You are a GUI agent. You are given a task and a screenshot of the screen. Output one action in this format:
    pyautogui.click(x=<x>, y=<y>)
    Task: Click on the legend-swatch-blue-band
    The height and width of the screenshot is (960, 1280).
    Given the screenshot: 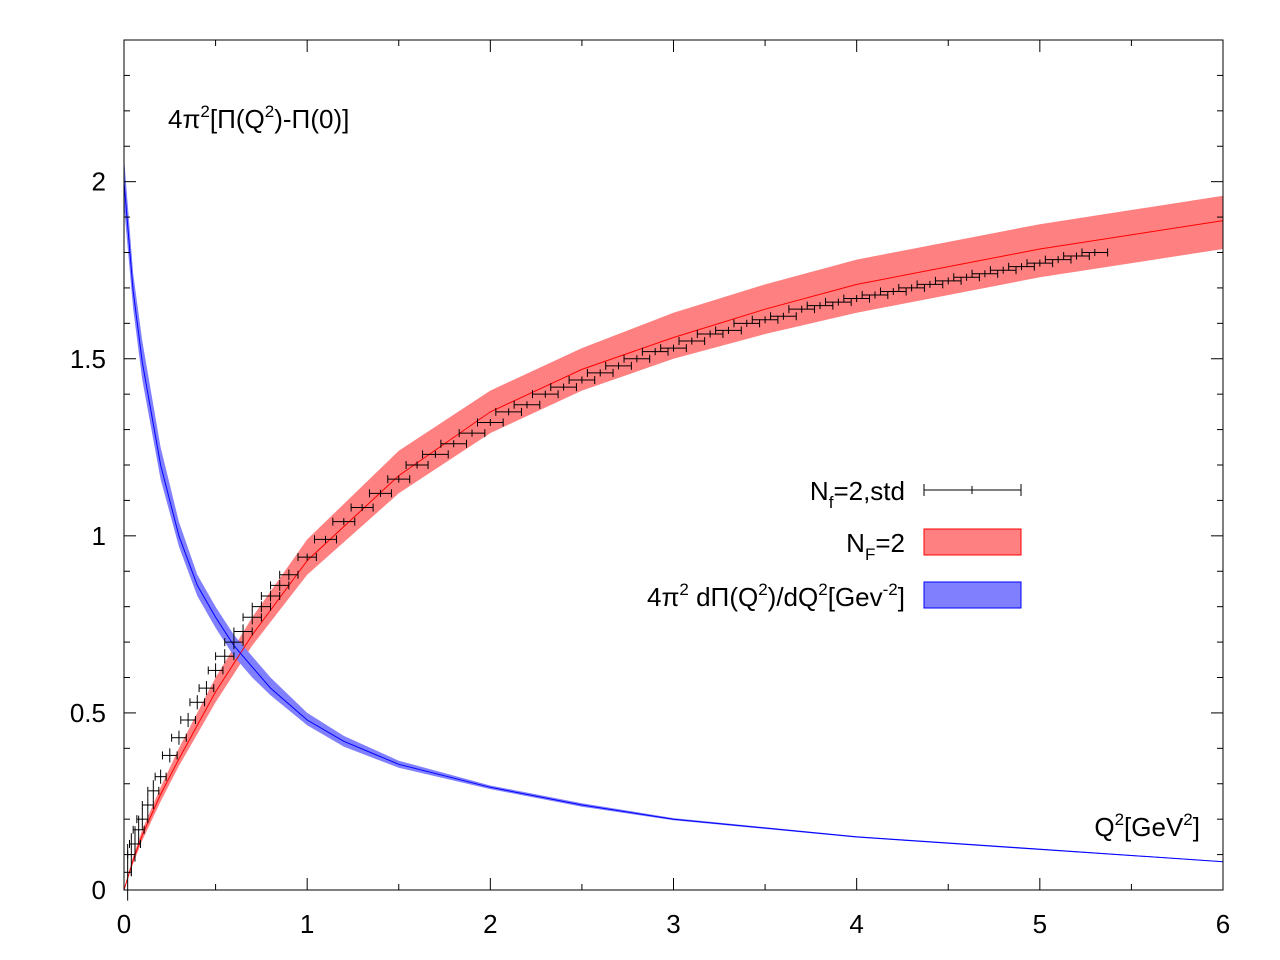 What is the action you would take?
    pyautogui.click(x=972, y=595)
    